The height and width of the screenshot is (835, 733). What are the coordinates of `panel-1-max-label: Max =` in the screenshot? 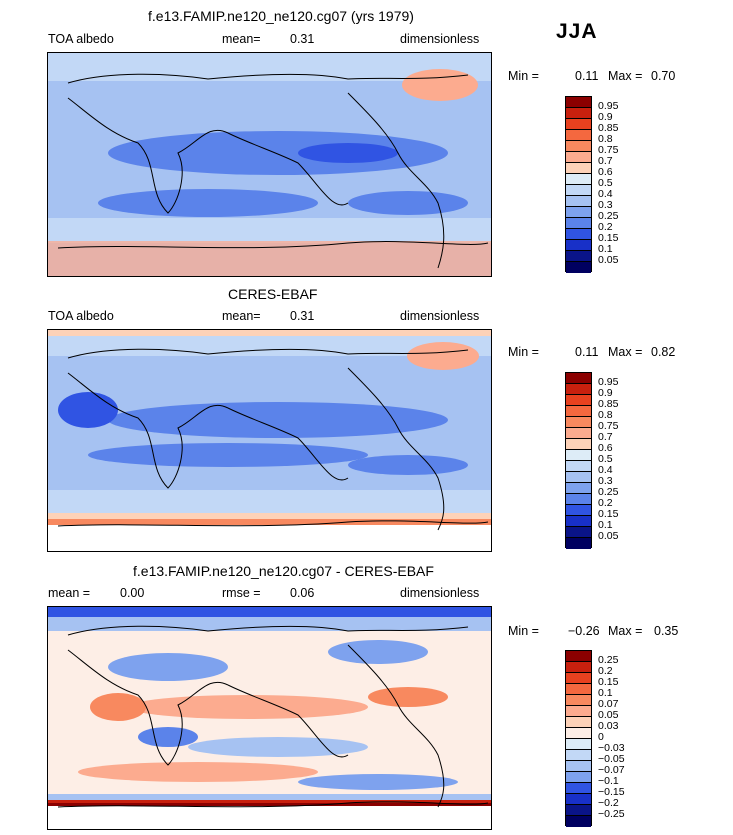 It's located at (625, 76).